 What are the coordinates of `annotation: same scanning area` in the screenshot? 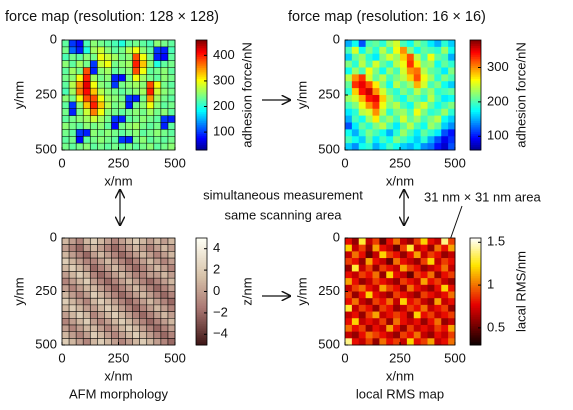 It's located at (283, 214).